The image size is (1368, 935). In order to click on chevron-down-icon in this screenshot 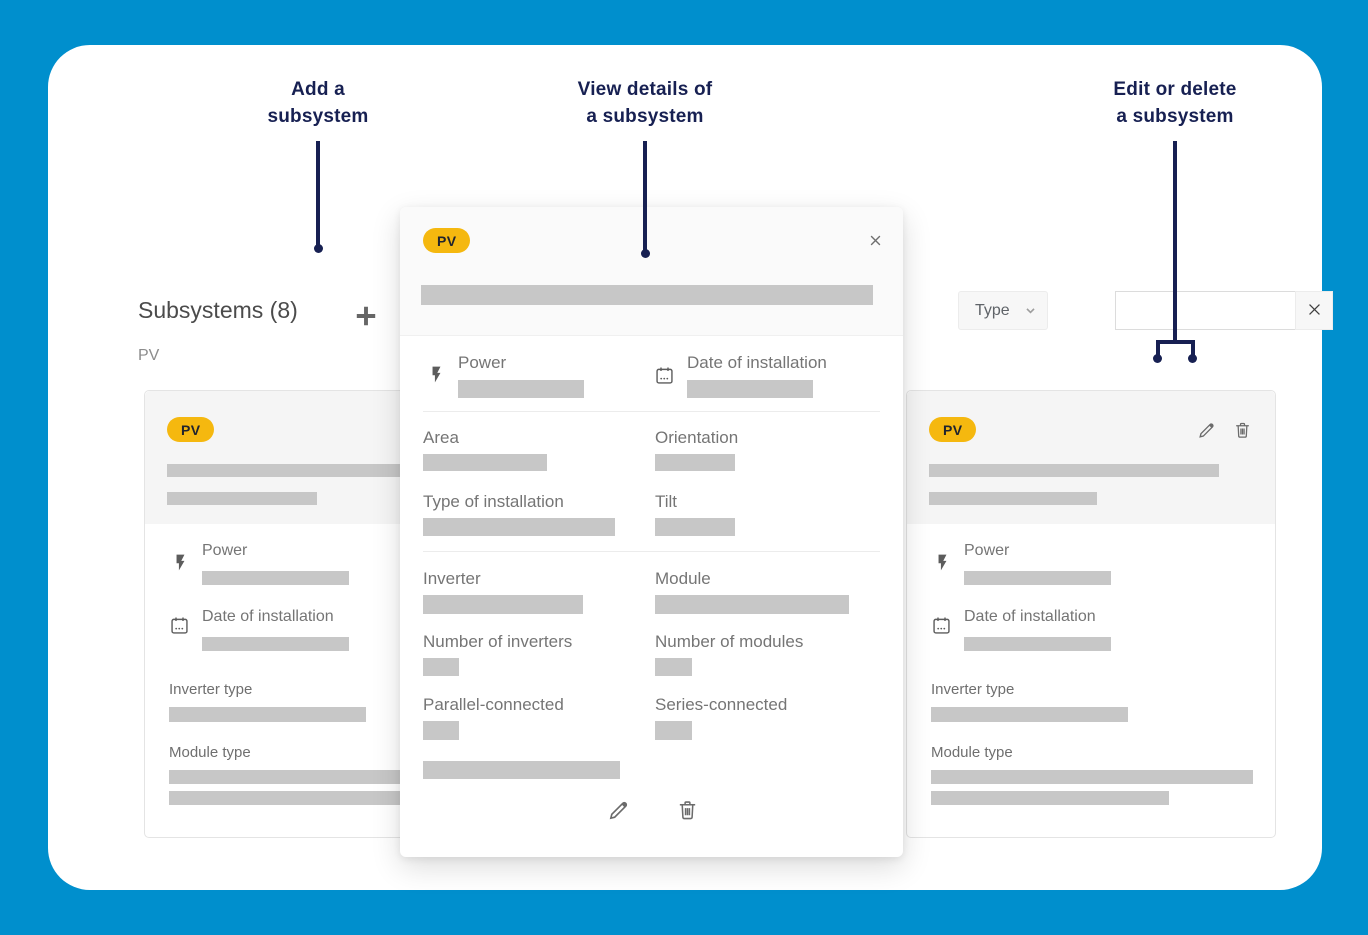, I will do `click(1030, 310)`.